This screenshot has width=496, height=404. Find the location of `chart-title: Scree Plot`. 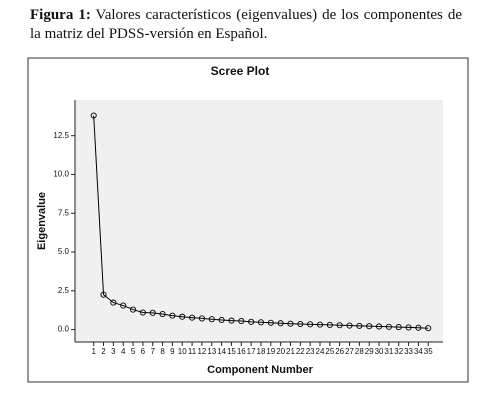

chart-title: Scree Plot is located at coordinates (240, 71).